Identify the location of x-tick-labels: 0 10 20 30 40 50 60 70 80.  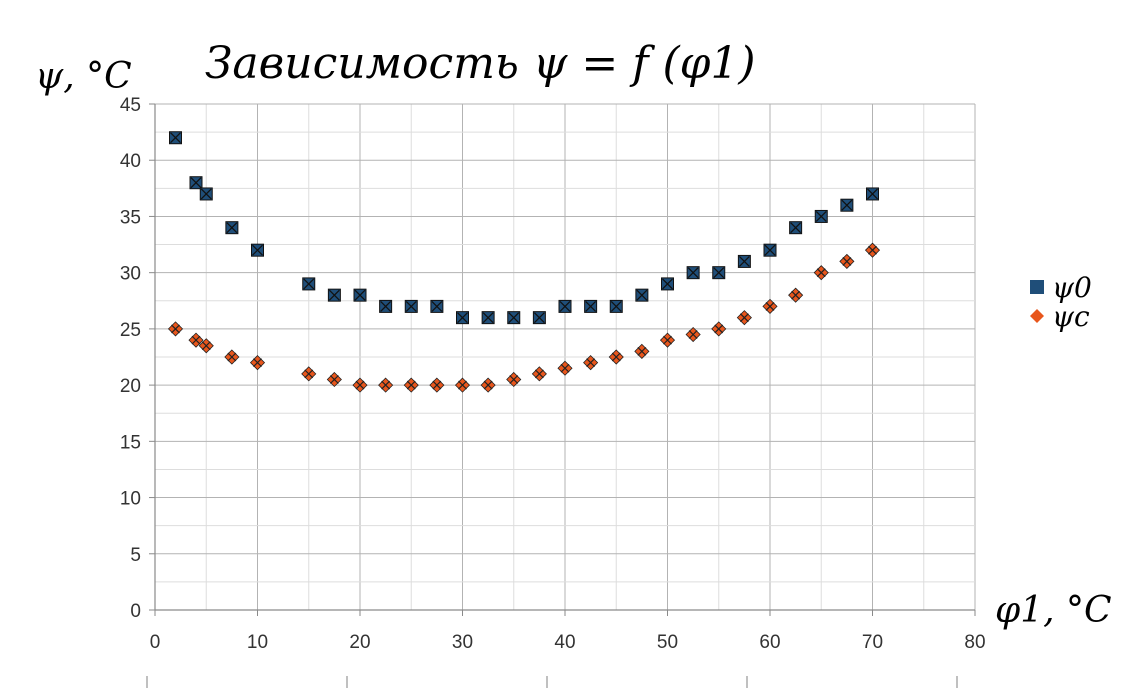
(568, 642).